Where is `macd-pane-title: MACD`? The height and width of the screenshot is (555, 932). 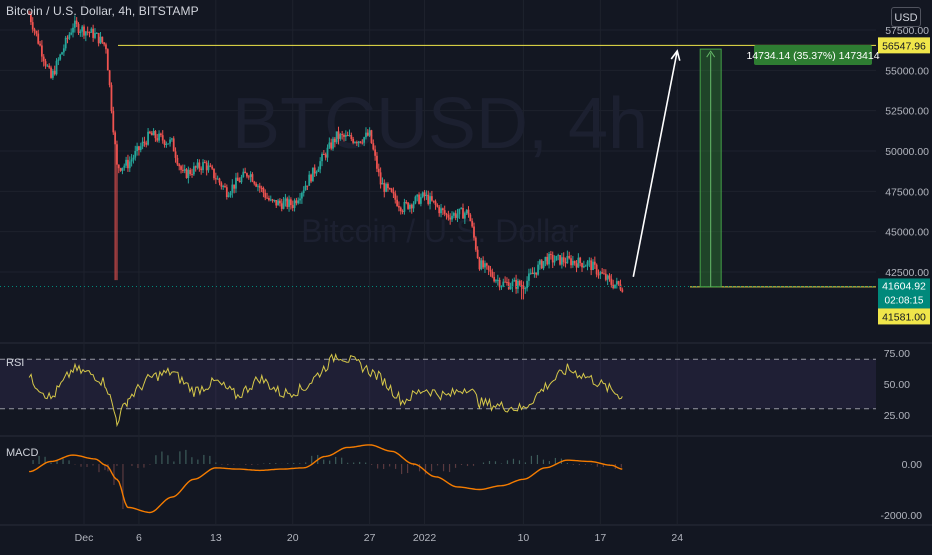 macd-pane-title: MACD is located at coordinates (22, 453).